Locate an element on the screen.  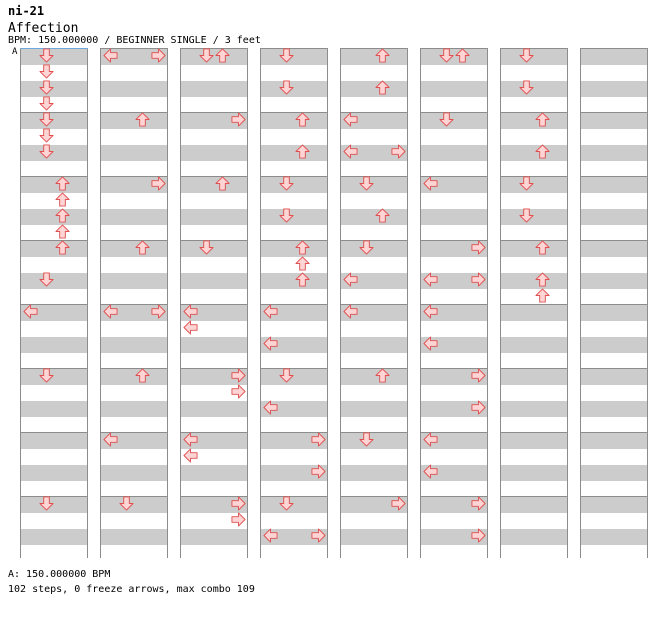
bpm-change-line is located at coordinates (54, 48).